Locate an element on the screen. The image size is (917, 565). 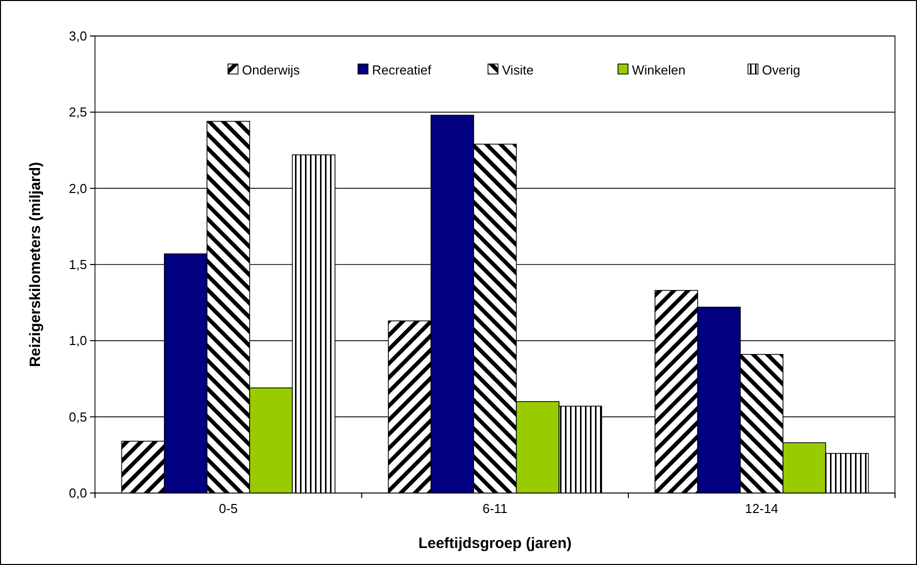
legend-label: Overig is located at coordinates (781, 70).